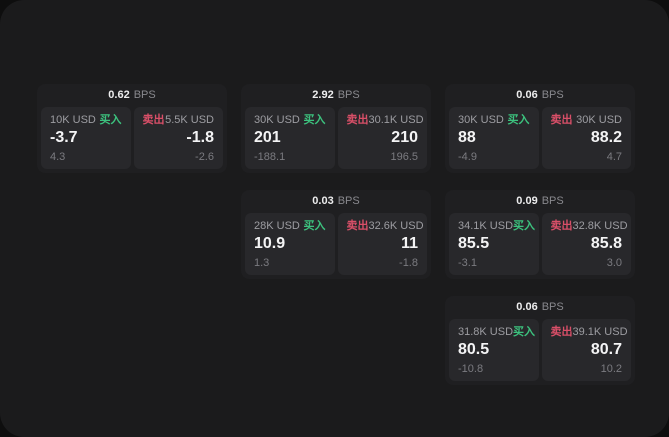 The image size is (669, 437). I want to click on buy-tile-header: 31.8K USD 买入, so click(496, 332).